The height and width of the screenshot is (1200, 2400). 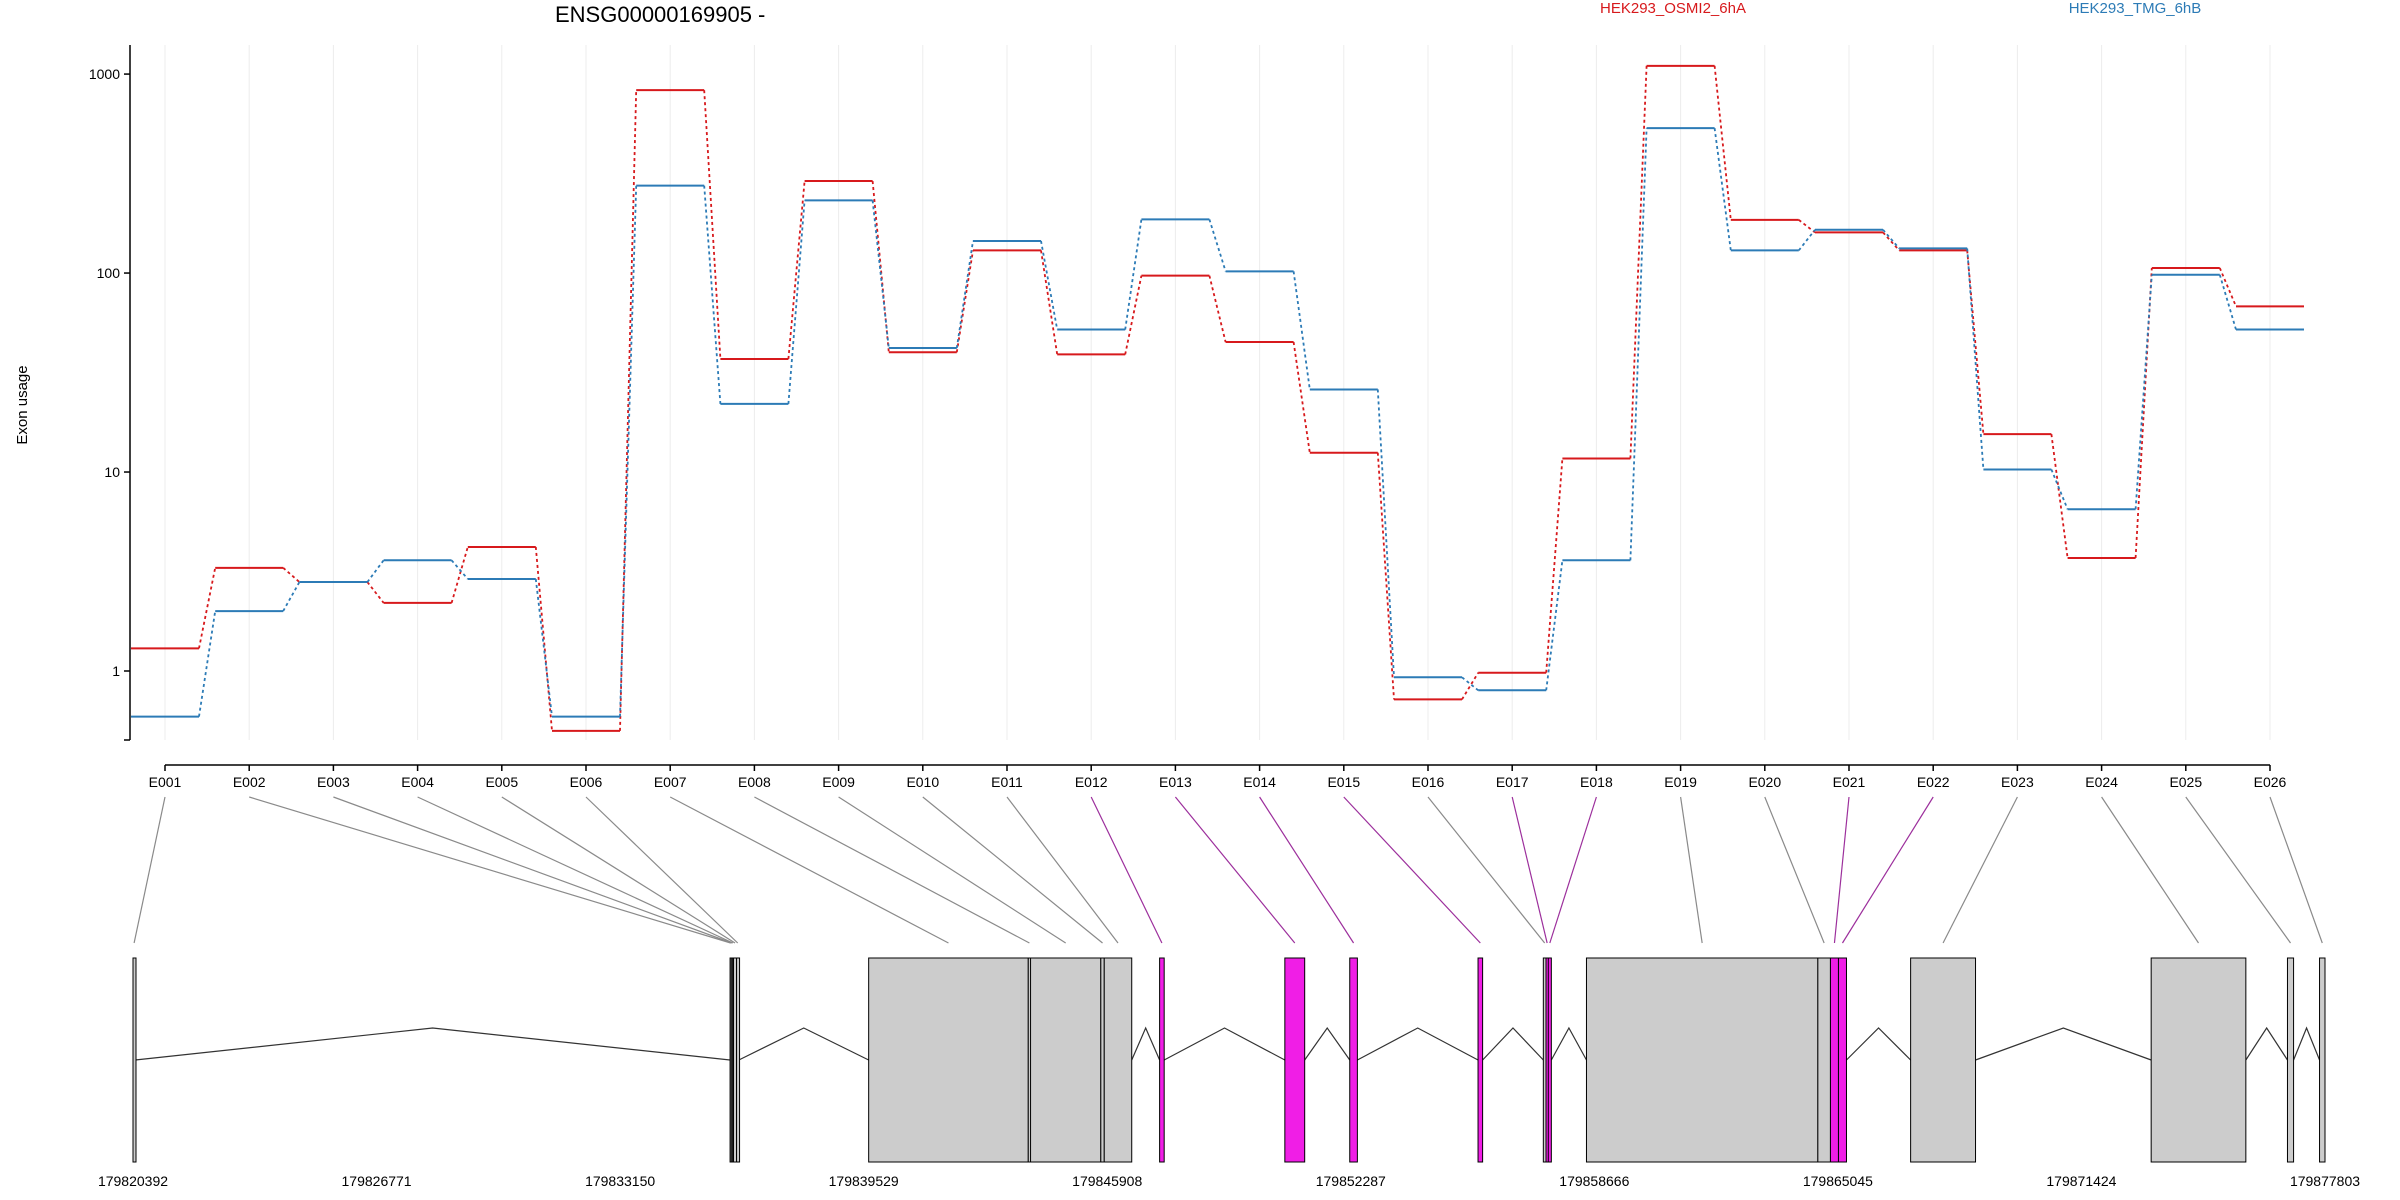 I want to click on x-tick-label: E009, so click(x=838, y=782).